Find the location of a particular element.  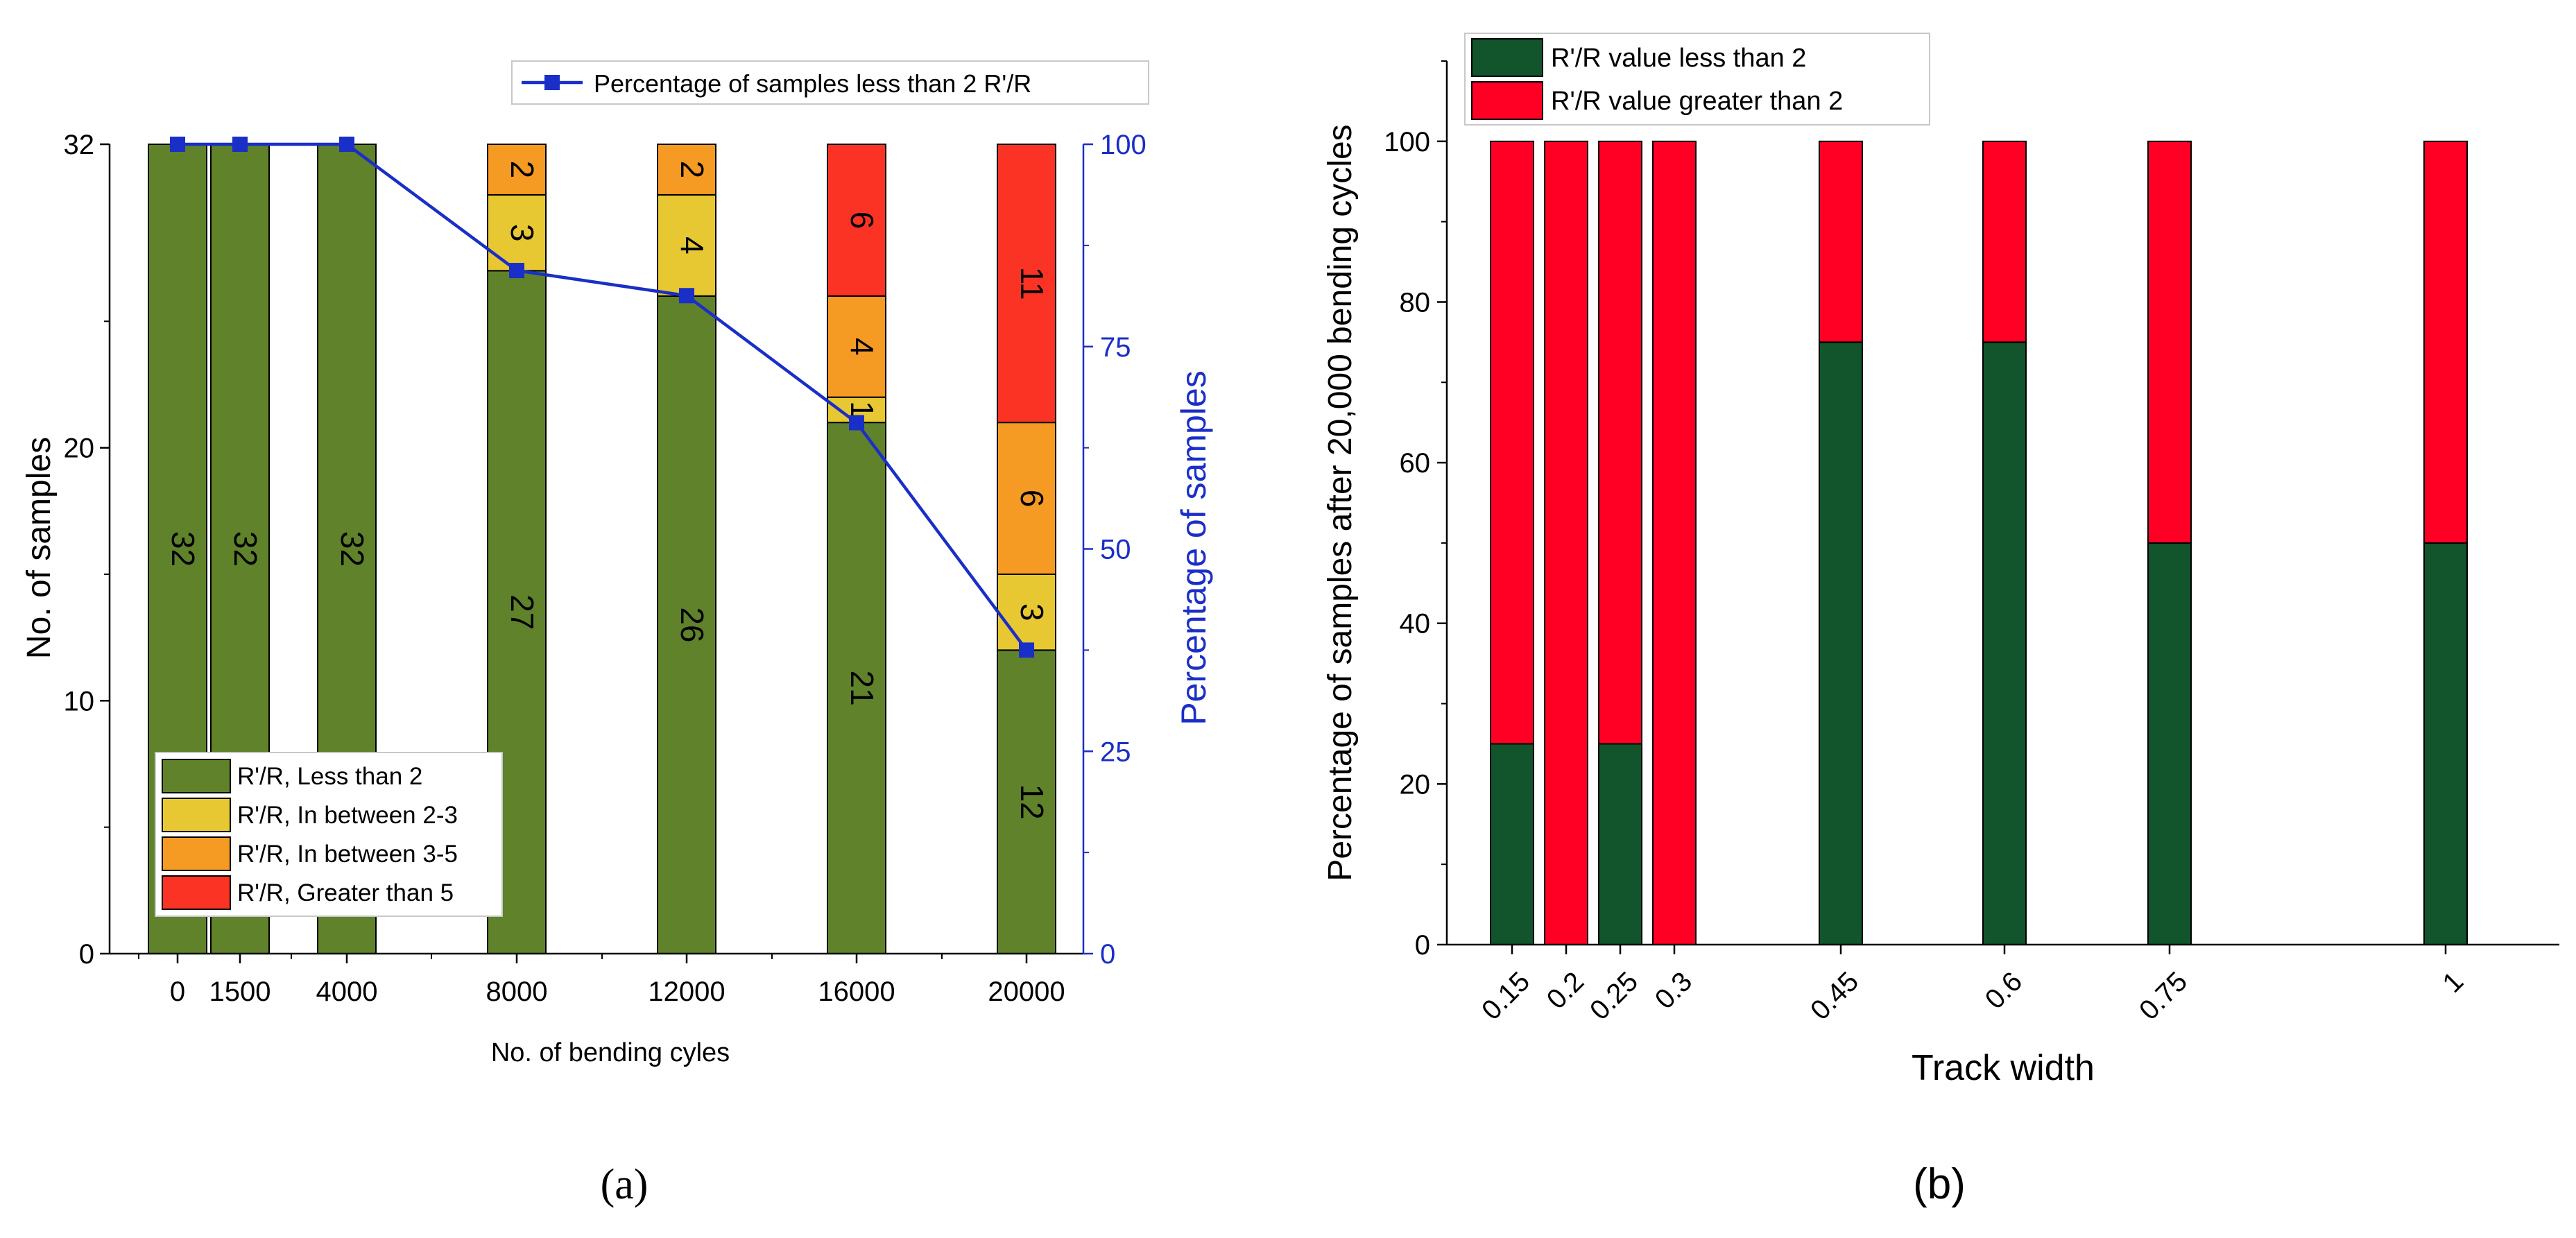

x-tick-label: 4000 is located at coordinates (347, 992).